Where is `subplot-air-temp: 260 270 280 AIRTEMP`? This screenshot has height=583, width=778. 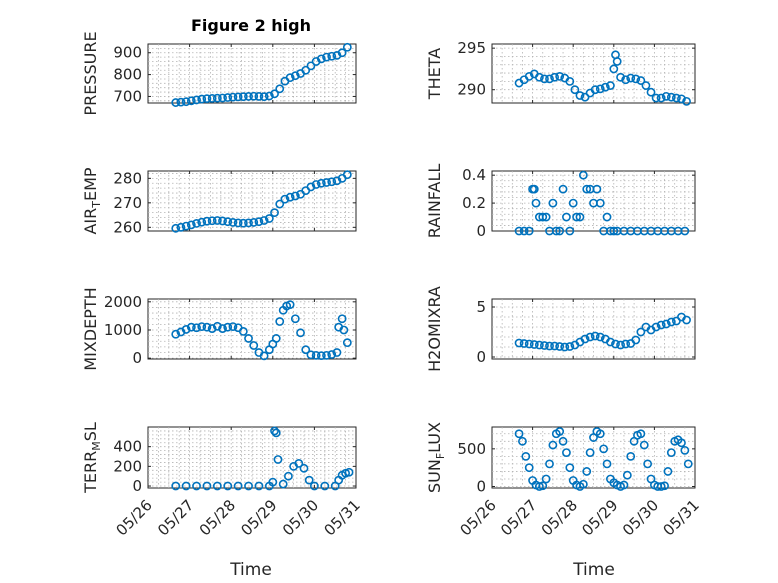
subplot-air-temp: 260 270 280 AIRTEMP is located at coordinates (219, 201).